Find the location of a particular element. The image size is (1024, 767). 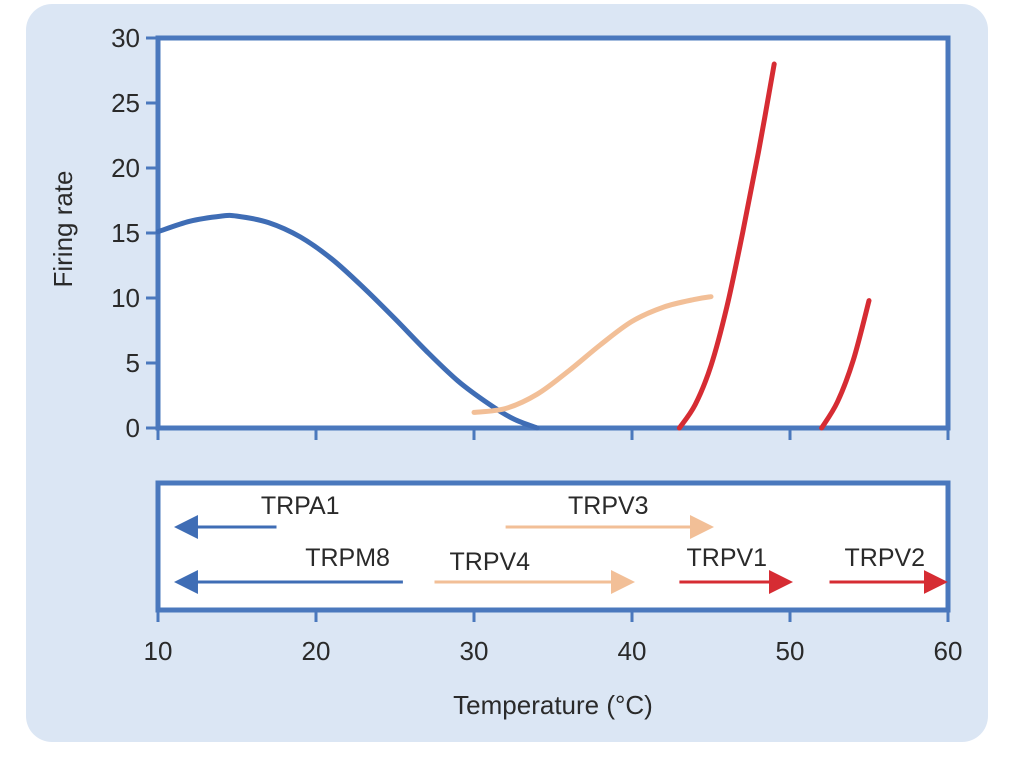

y-tick-label: 20 is located at coordinates (125, 168).